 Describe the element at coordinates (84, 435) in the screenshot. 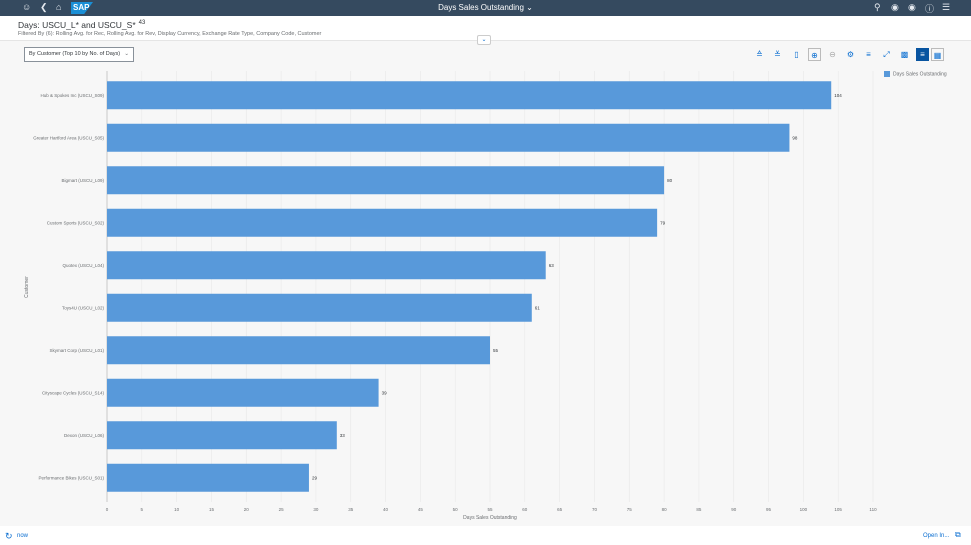

I see `y-tick-label: Dexon (USCU_L06)` at that location.